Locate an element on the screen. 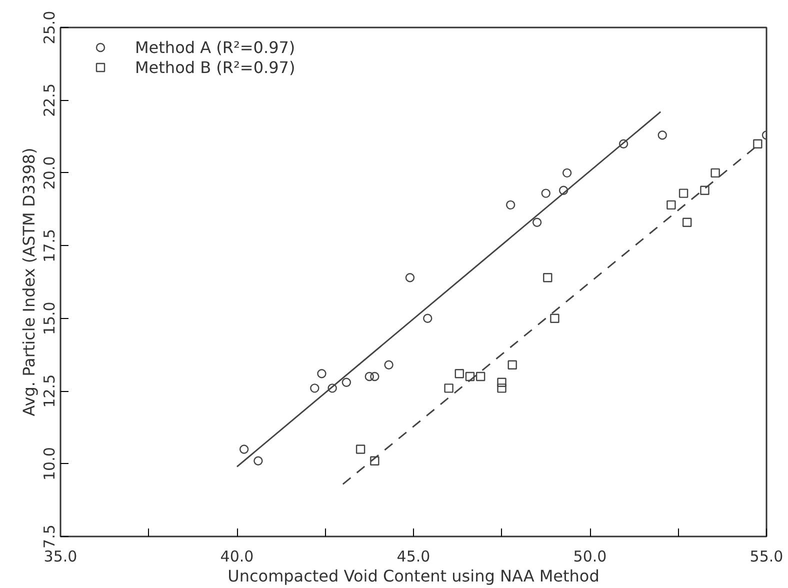  y-tick-label: 17.5 is located at coordinates (49, 245).